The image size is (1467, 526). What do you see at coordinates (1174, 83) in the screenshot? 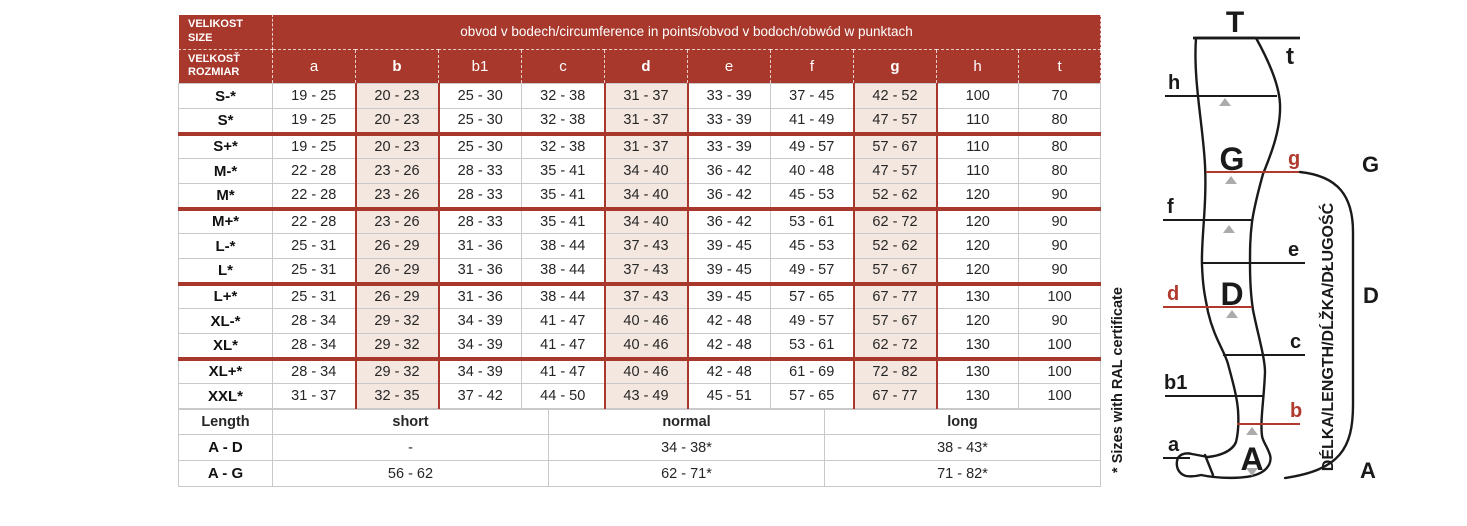
I see `label-h: h` at bounding box center [1174, 83].